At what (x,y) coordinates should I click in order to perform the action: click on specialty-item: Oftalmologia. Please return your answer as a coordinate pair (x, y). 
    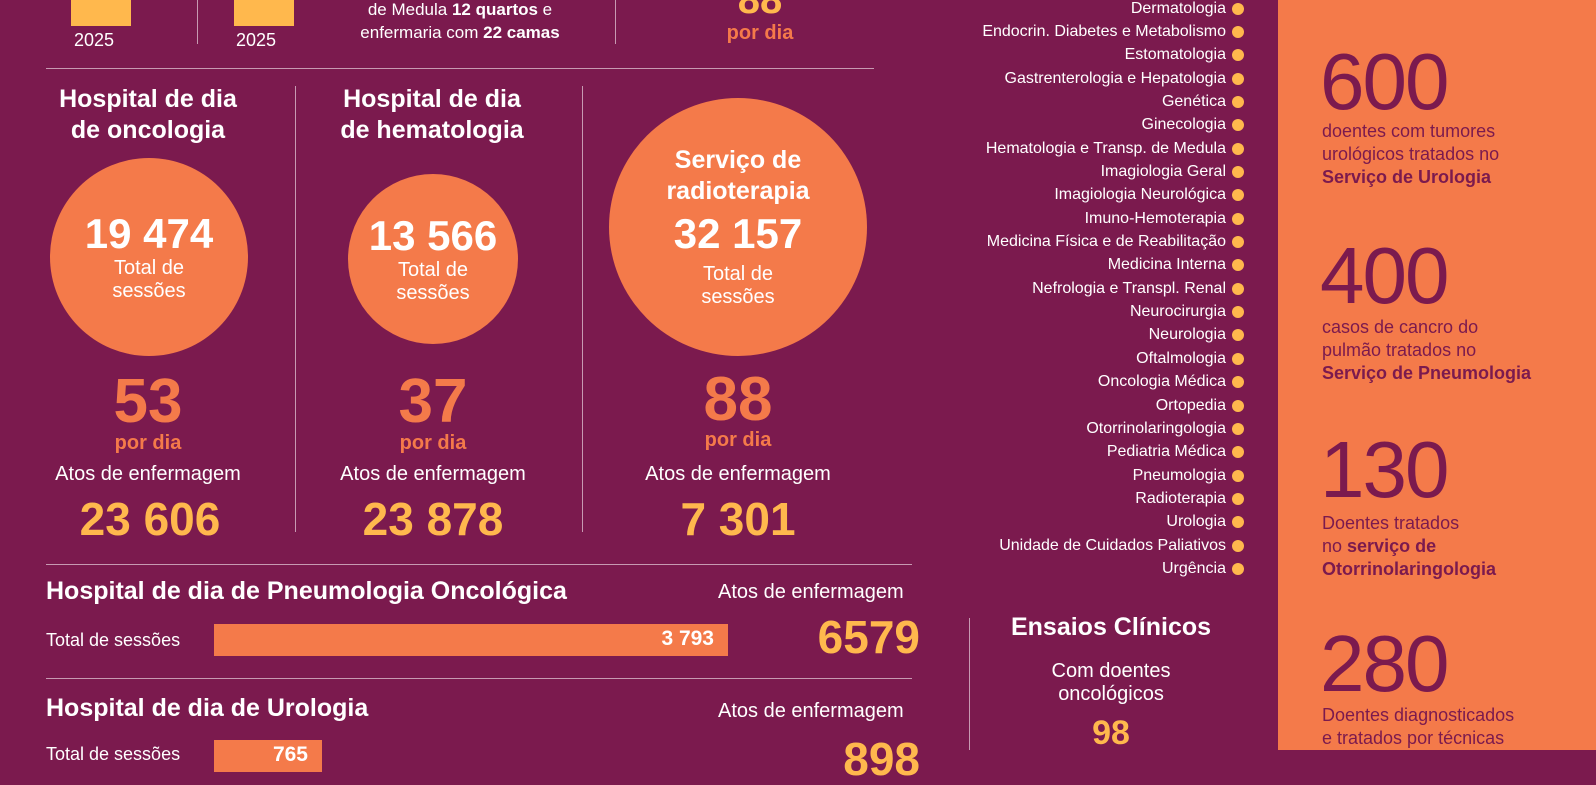
    Looking at the image, I should click on (1064, 358).